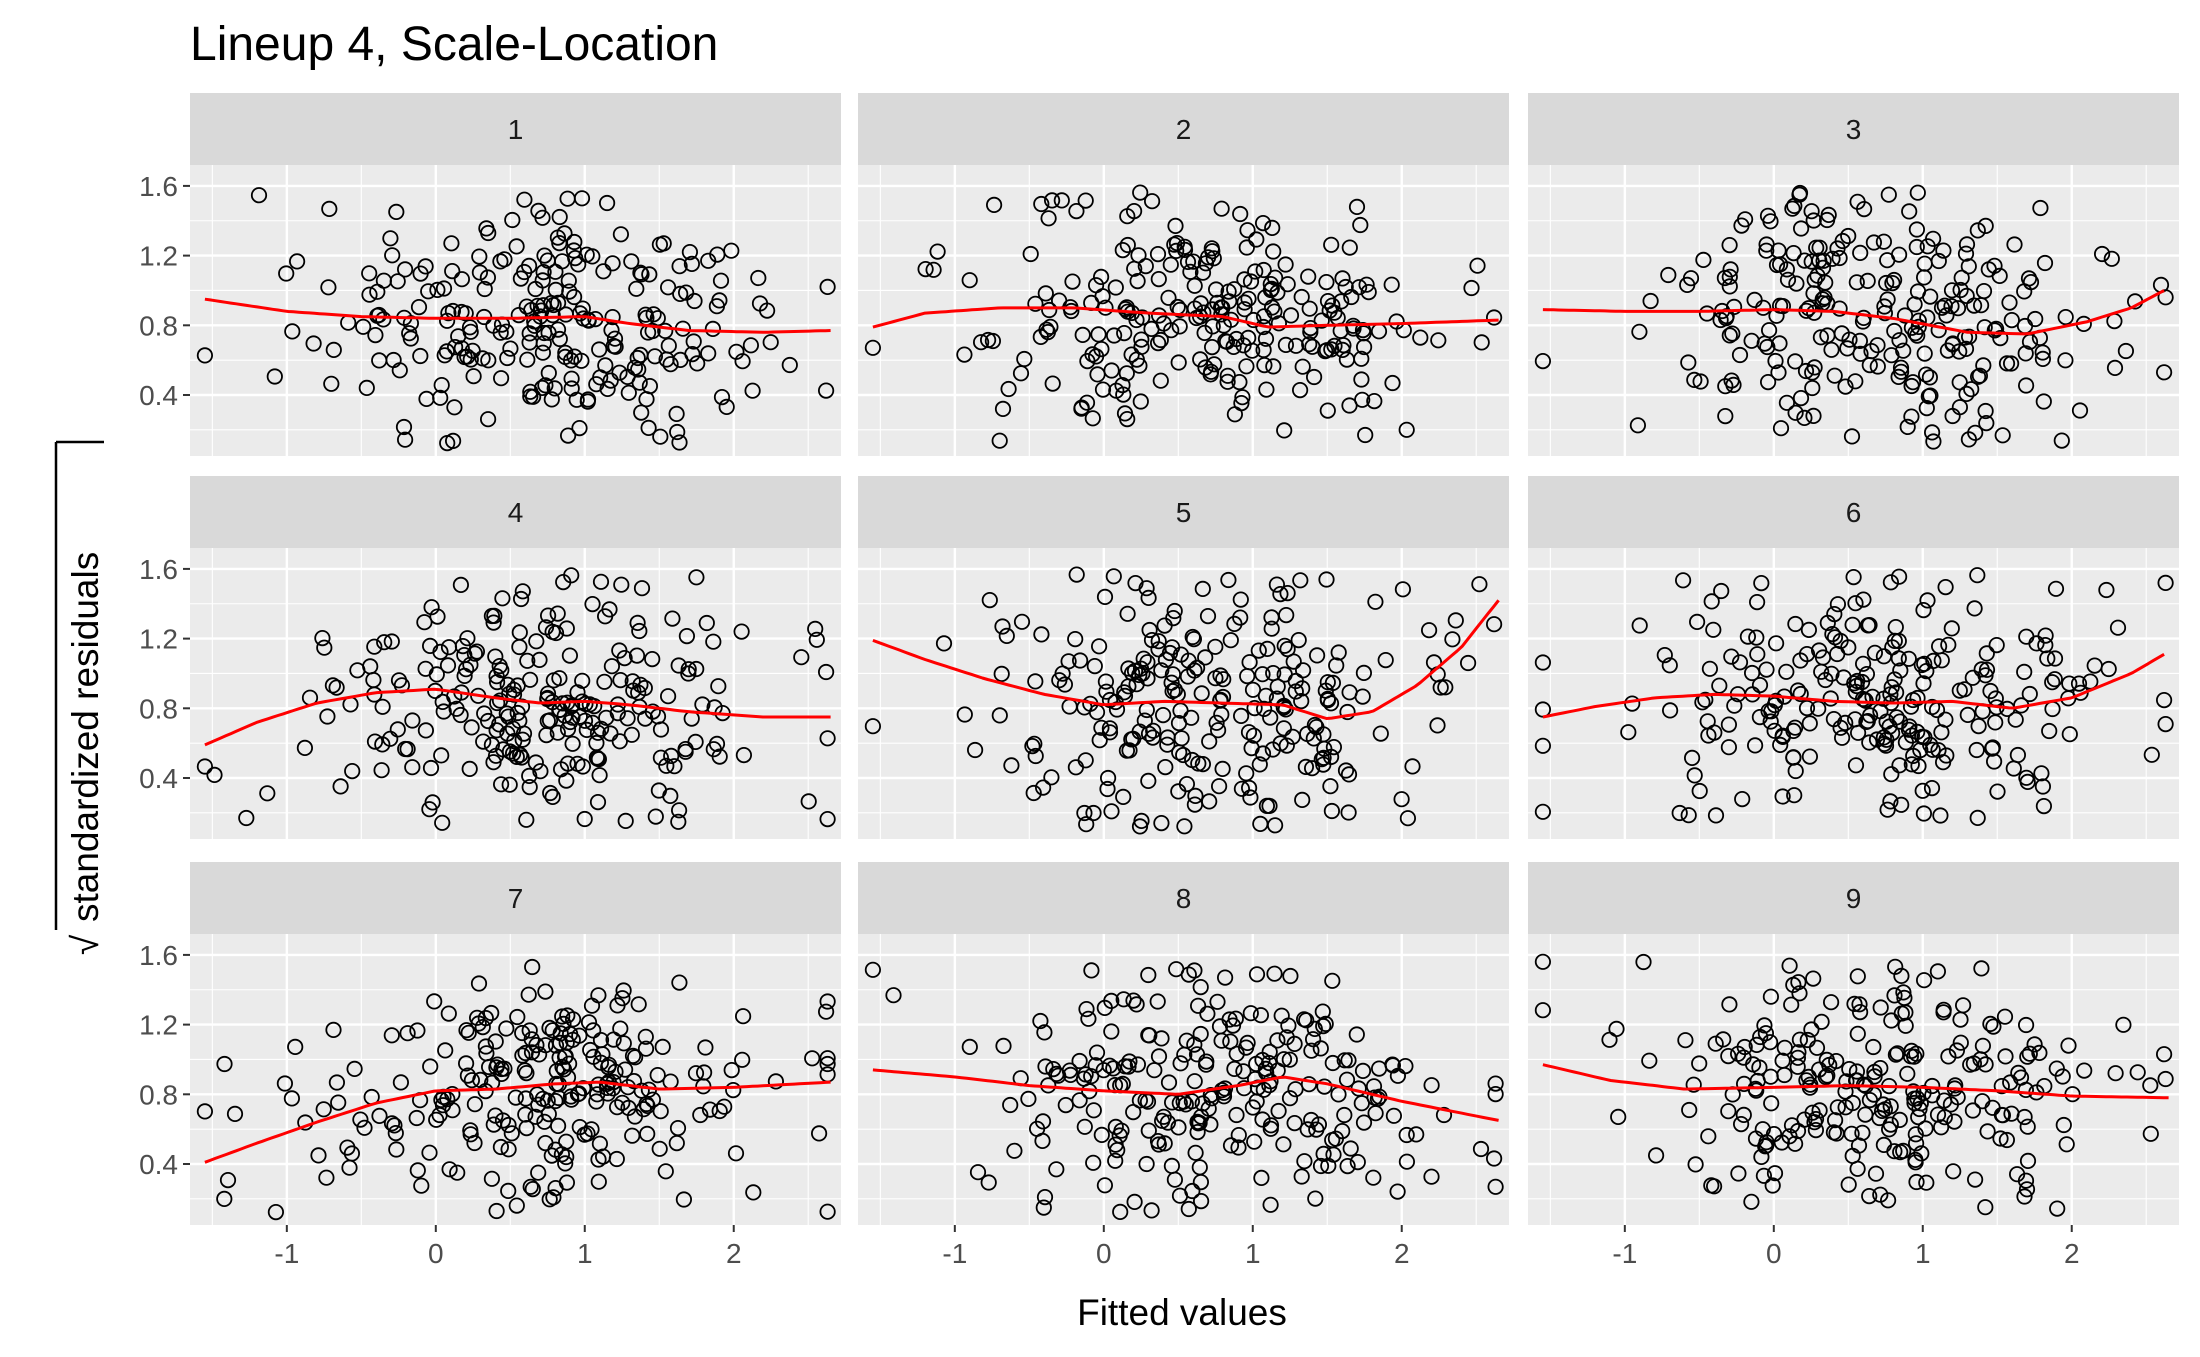 The image size is (2200, 1357). What do you see at coordinates (158, 639) in the screenshot?
I see `y-tick-label: 1.2` at bounding box center [158, 639].